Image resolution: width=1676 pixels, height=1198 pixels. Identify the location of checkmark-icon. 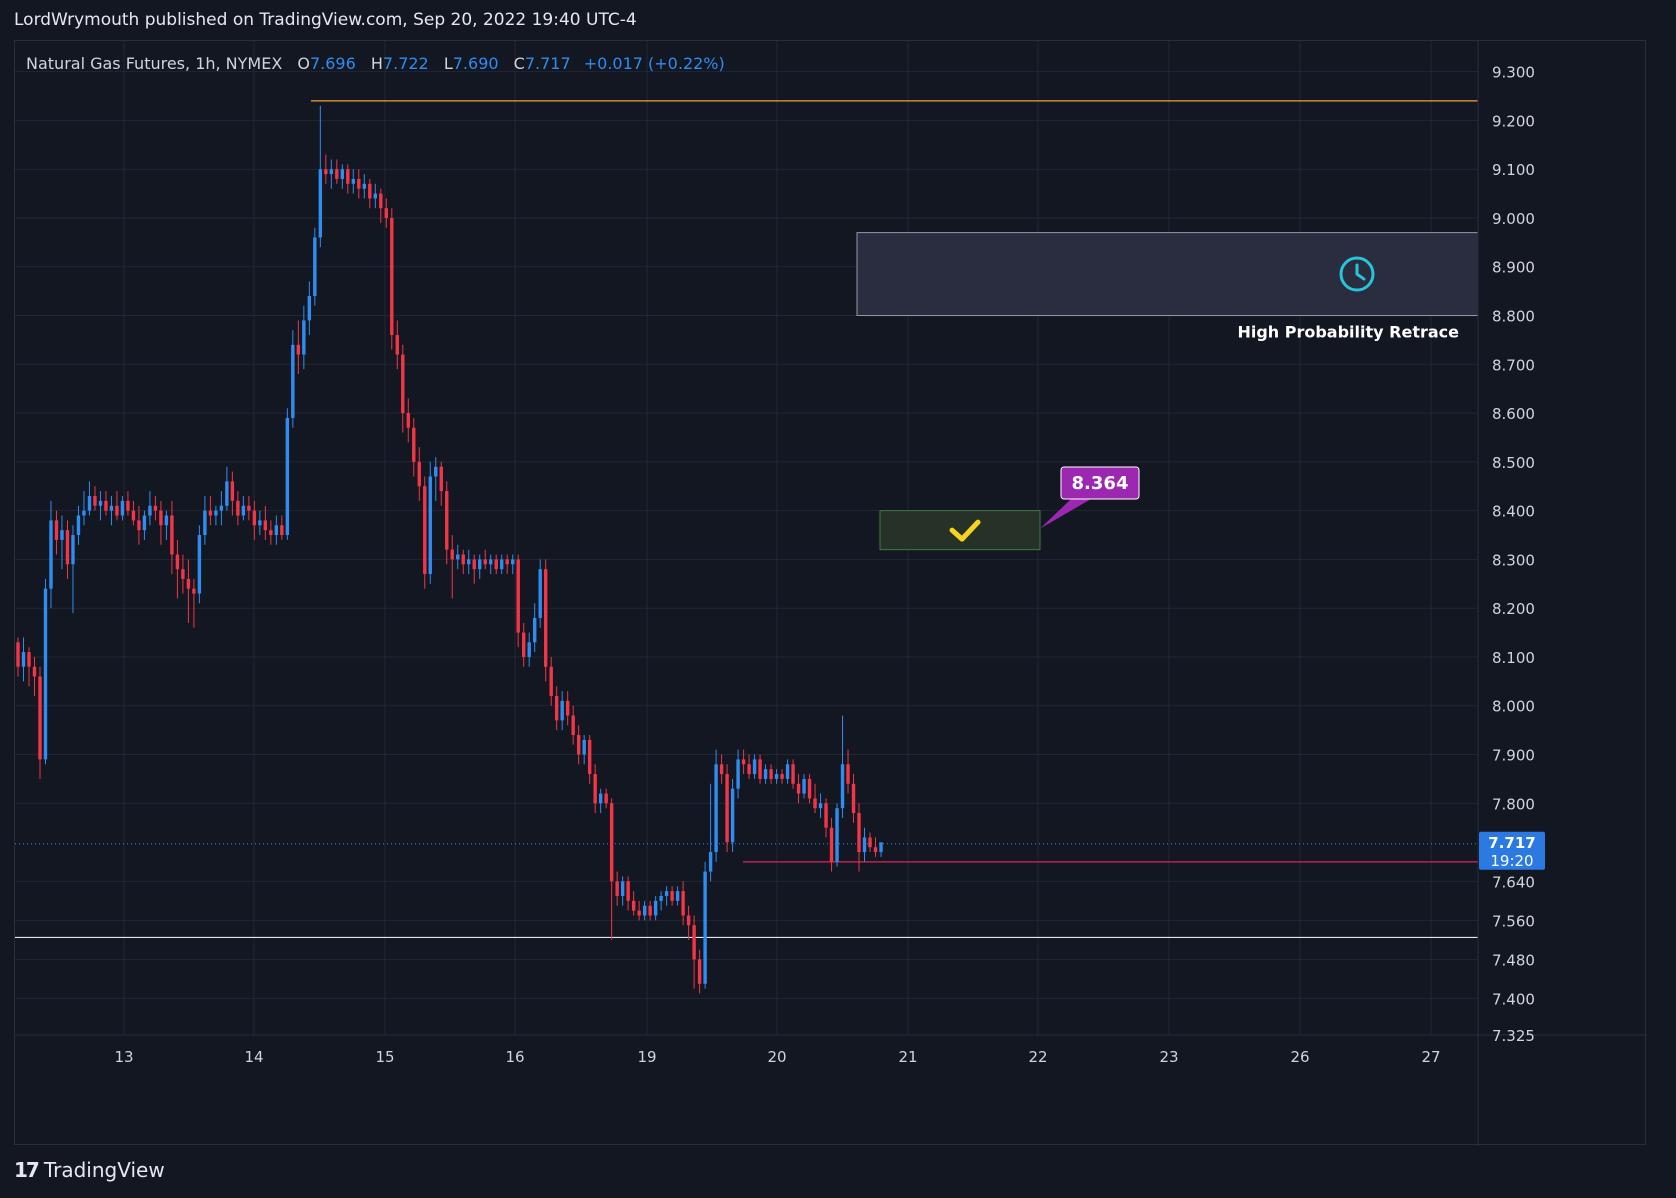
(965, 530).